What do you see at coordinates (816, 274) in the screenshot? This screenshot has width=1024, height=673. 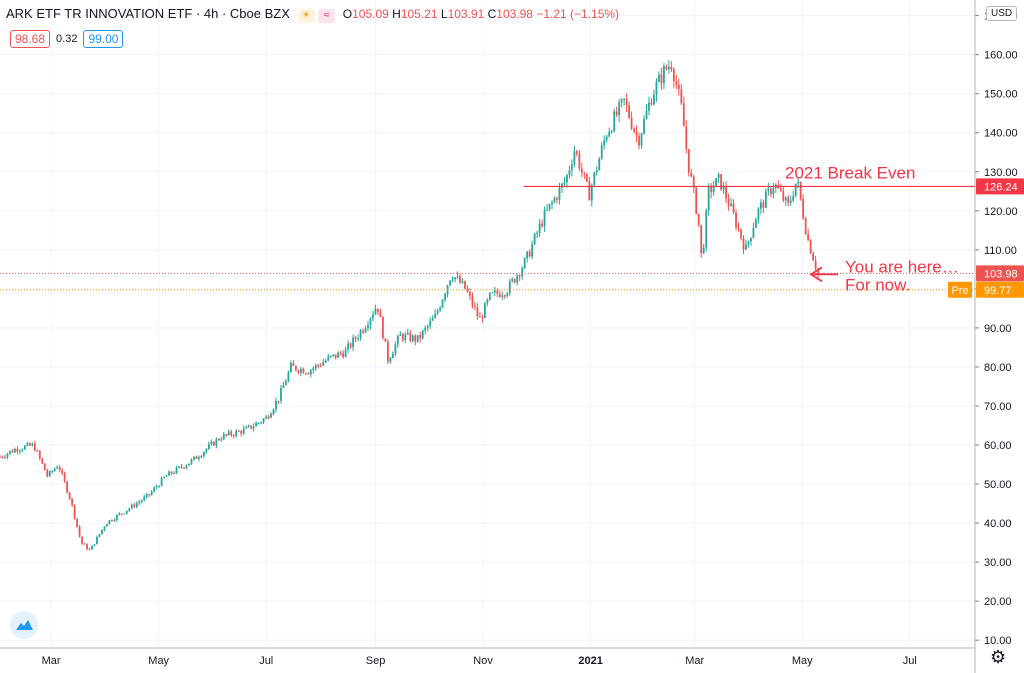 I see `arrow-head` at bounding box center [816, 274].